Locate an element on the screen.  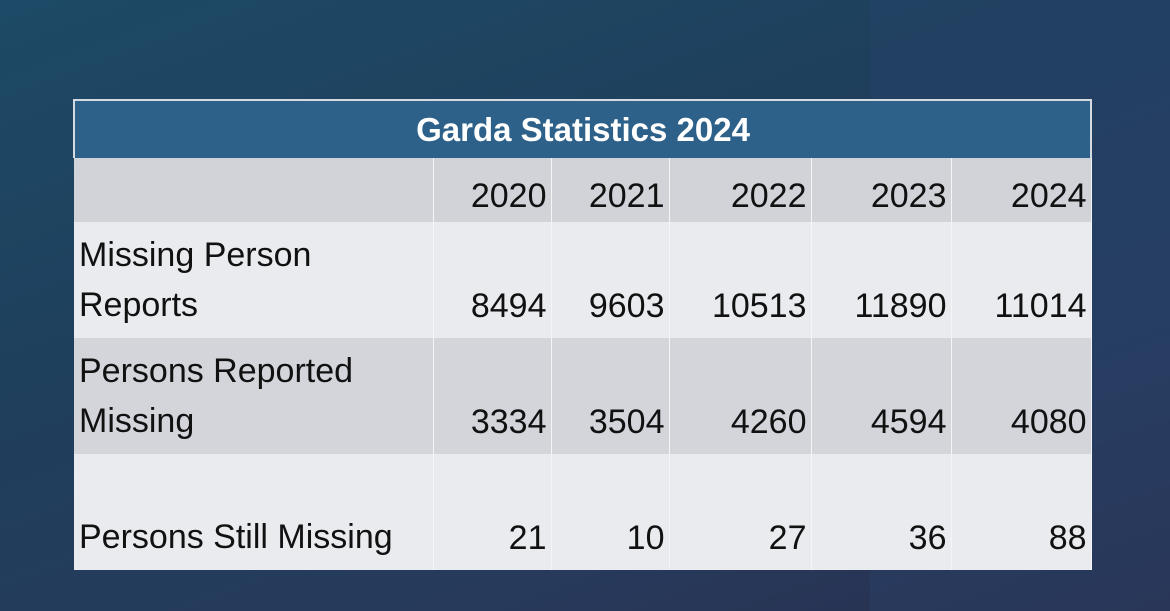
cell-value: 4594 is located at coordinates (881, 396).